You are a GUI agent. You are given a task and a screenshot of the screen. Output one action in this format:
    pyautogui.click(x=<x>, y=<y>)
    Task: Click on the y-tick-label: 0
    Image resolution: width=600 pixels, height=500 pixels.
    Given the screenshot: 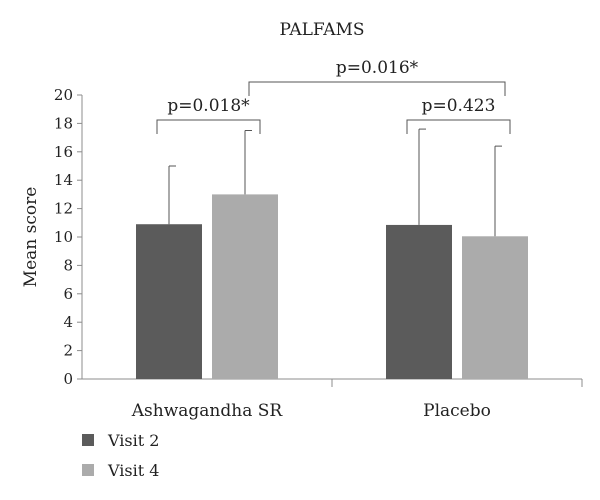 What is the action you would take?
    pyautogui.click(x=68, y=379)
    